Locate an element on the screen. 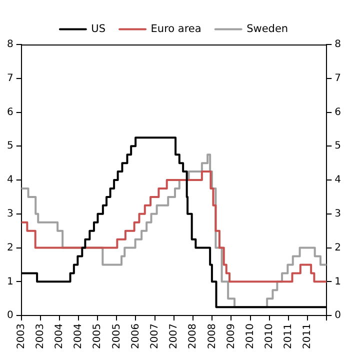 The width and height of the screenshot is (350, 358). y-tick-label: 8 is located at coordinates (10, 44).